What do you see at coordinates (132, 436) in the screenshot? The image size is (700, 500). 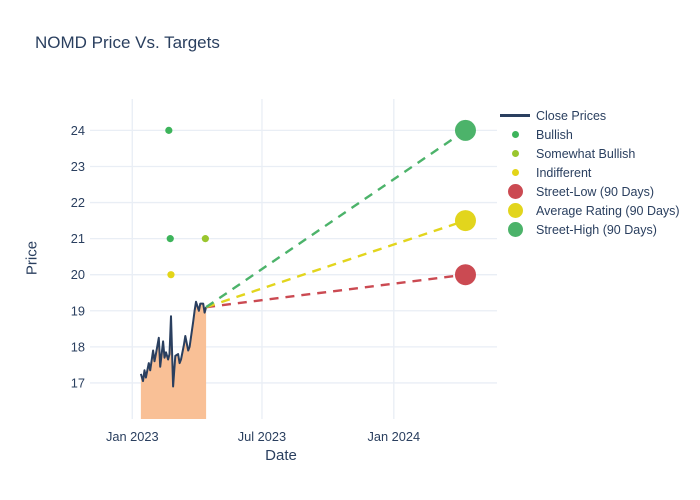 I see `x-tick-label: Jan 2023` at bounding box center [132, 436].